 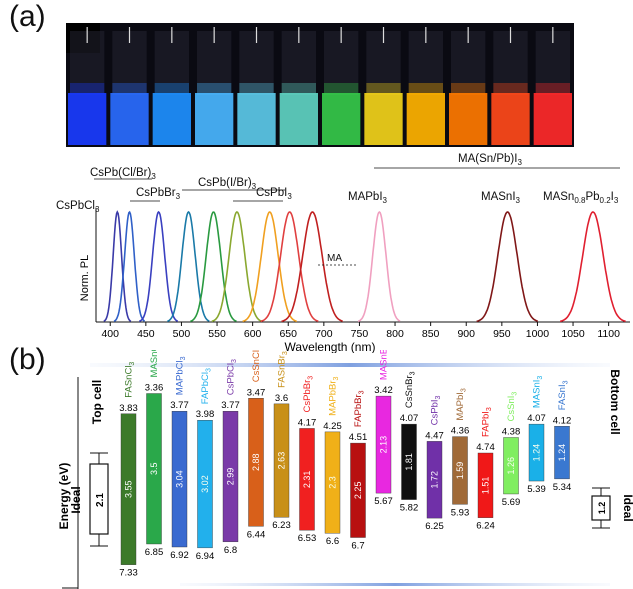 What do you see at coordinates (283, 369) in the screenshot?
I see `material-label: FASnBr3` at bounding box center [283, 369].